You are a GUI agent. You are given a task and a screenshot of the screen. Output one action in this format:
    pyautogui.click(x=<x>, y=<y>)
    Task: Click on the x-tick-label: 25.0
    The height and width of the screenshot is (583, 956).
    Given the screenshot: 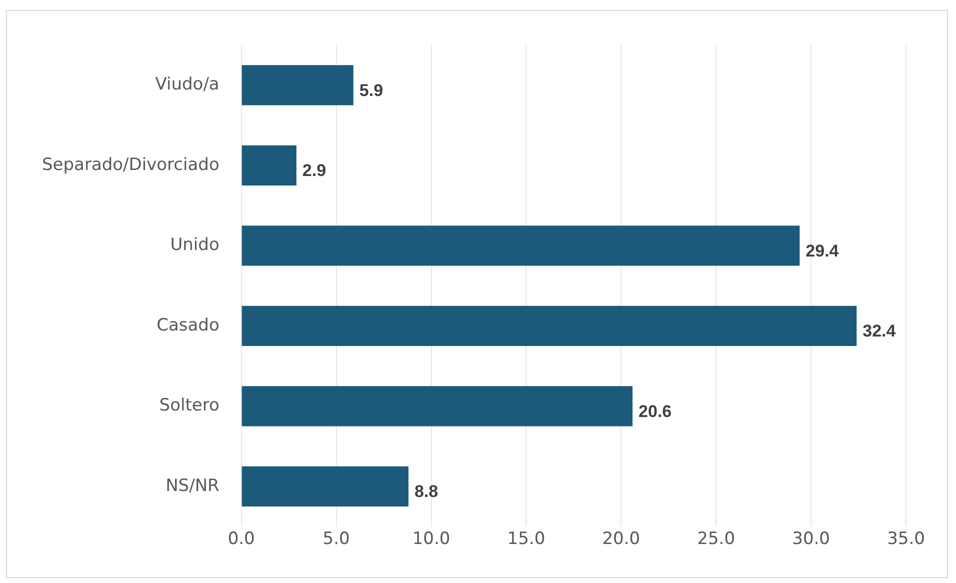 What is the action you would take?
    pyautogui.click(x=716, y=539)
    